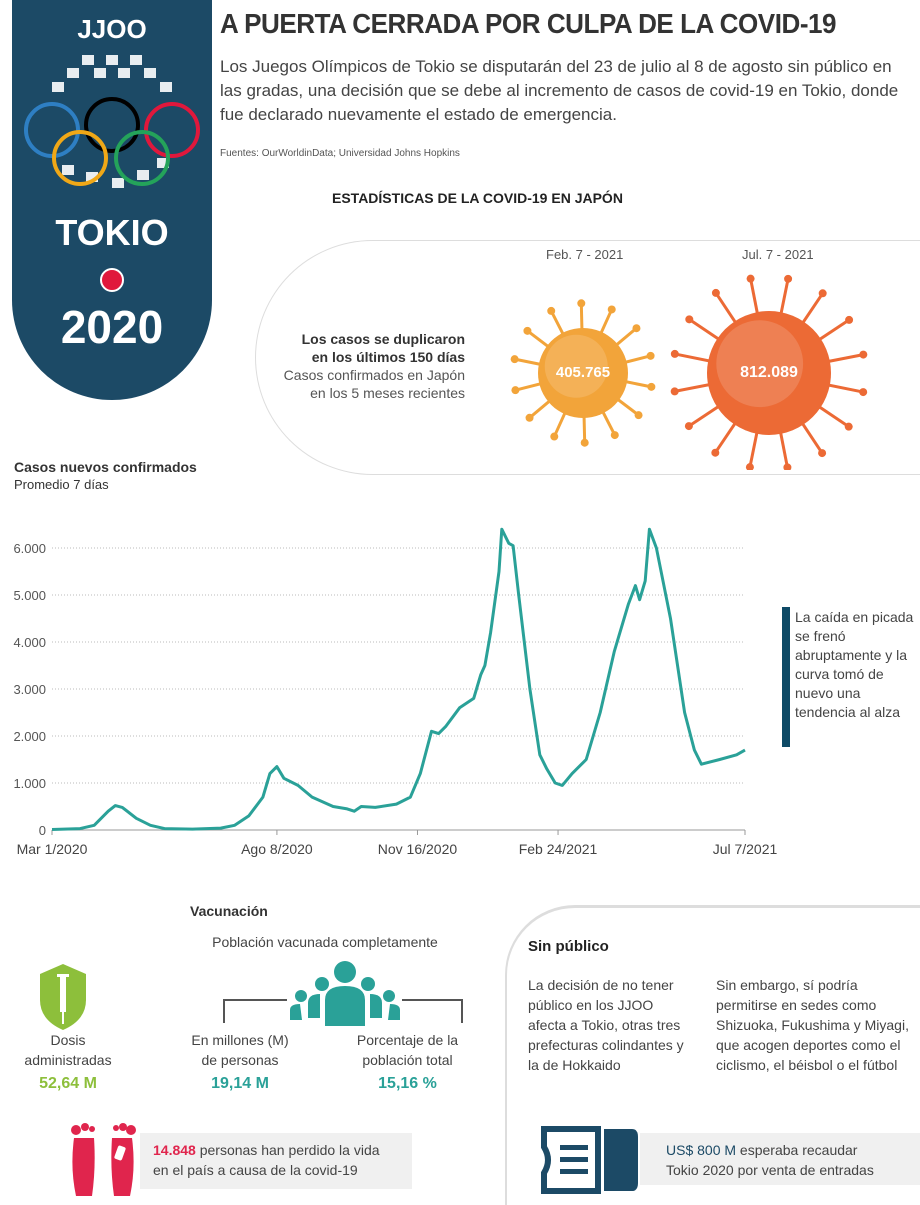 The width and height of the screenshot is (920, 1205). What do you see at coordinates (112, 327) in the screenshot?
I see `logo-year: 2020` at bounding box center [112, 327].